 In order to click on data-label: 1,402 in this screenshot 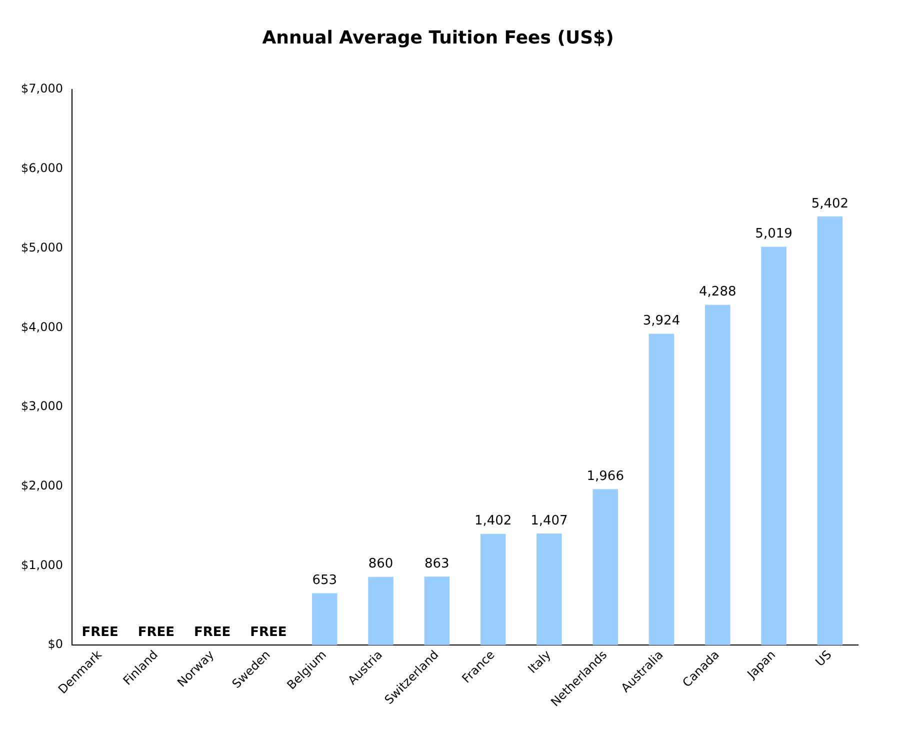, I will do `click(493, 521)`.